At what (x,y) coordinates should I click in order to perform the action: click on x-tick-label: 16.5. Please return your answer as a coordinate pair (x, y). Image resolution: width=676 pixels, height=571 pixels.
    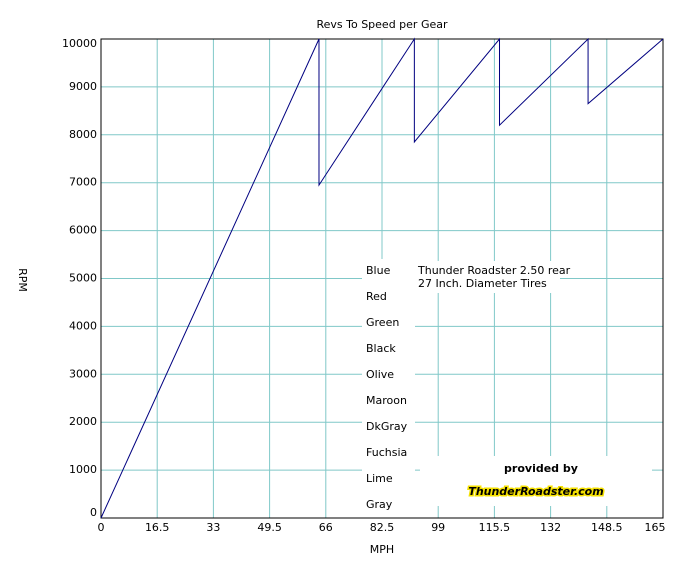
    Looking at the image, I should click on (157, 527).